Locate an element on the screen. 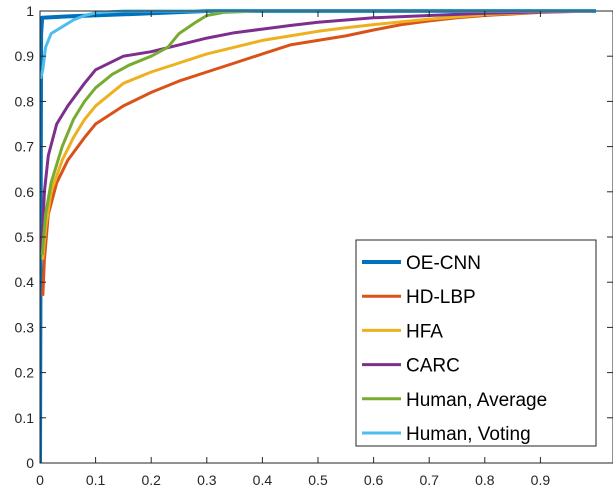 The width and height of the screenshot is (613, 494). y-tick-label: 0.3 is located at coordinates (25, 327).